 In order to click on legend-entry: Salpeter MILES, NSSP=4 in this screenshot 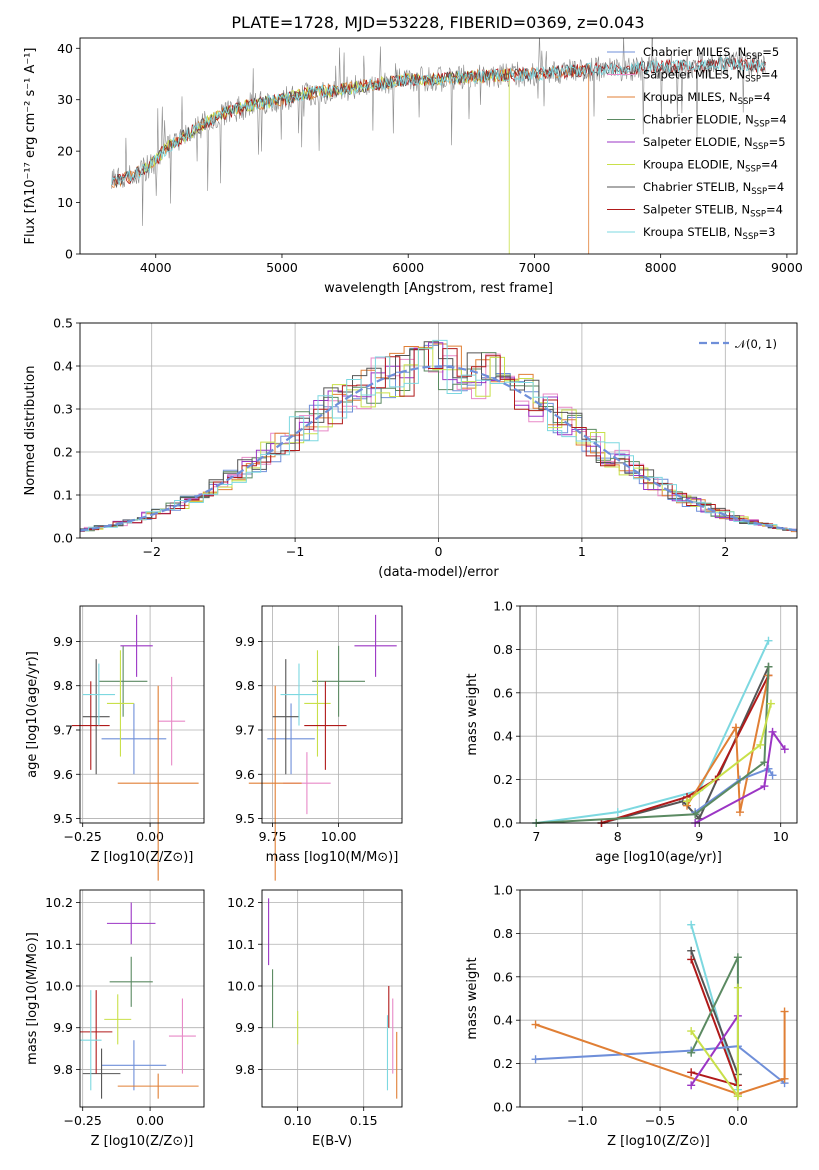, I will do `click(710, 76)`.